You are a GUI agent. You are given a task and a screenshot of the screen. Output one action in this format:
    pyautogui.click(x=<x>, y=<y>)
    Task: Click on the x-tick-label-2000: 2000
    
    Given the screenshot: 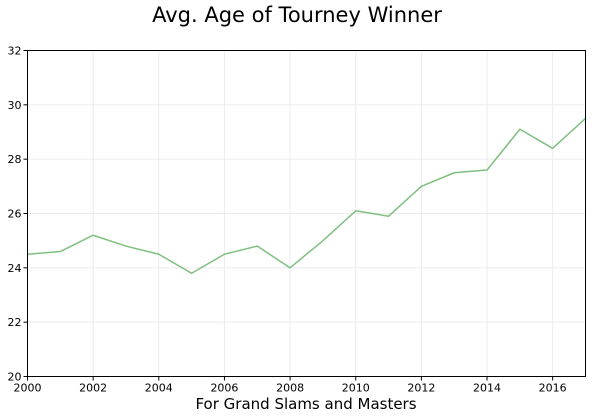 What is the action you would take?
    pyautogui.click(x=28, y=388)
    